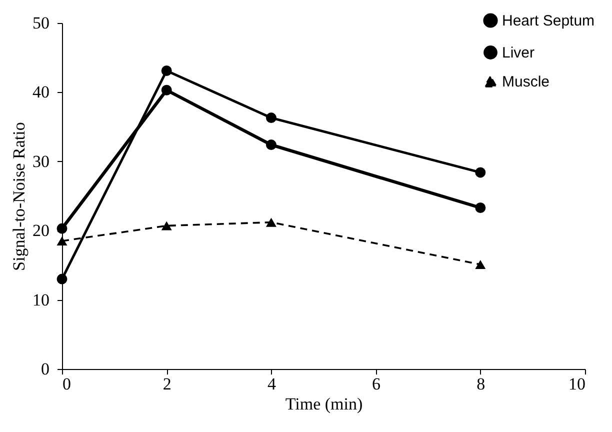 This screenshot has height=432, width=612. What do you see at coordinates (41, 300) in the screenshot?
I see `y-tick-label: 10` at bounding box center [41, 300].